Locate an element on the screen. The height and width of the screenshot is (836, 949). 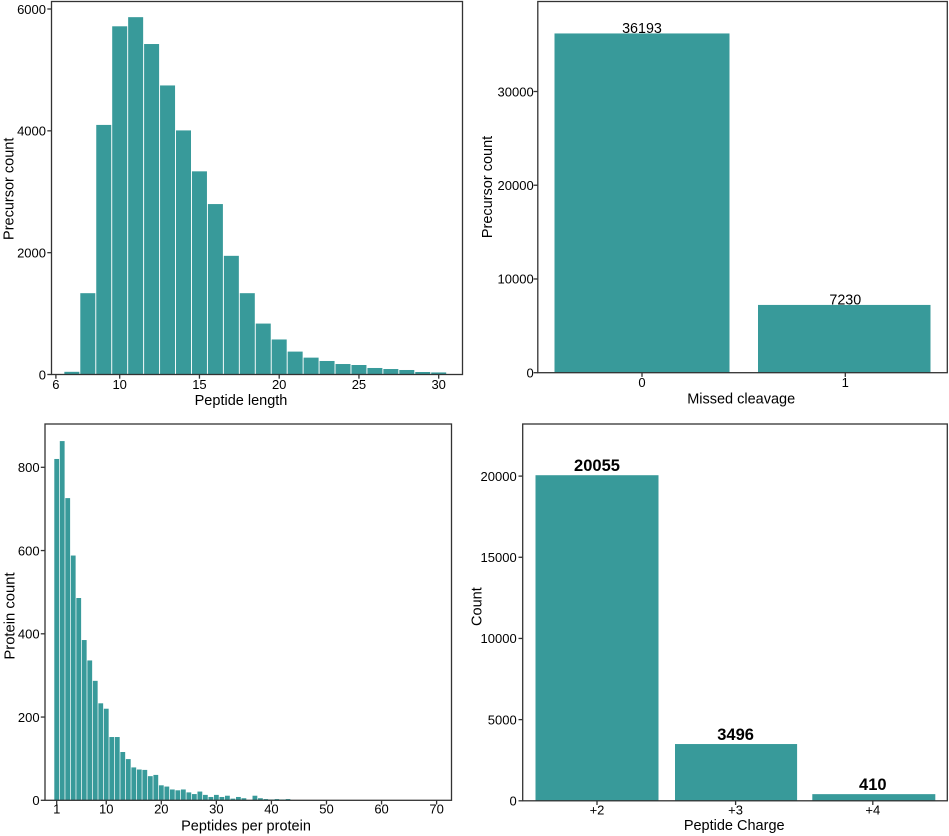
svg-text: 800 is located at coordinates (29, 467).